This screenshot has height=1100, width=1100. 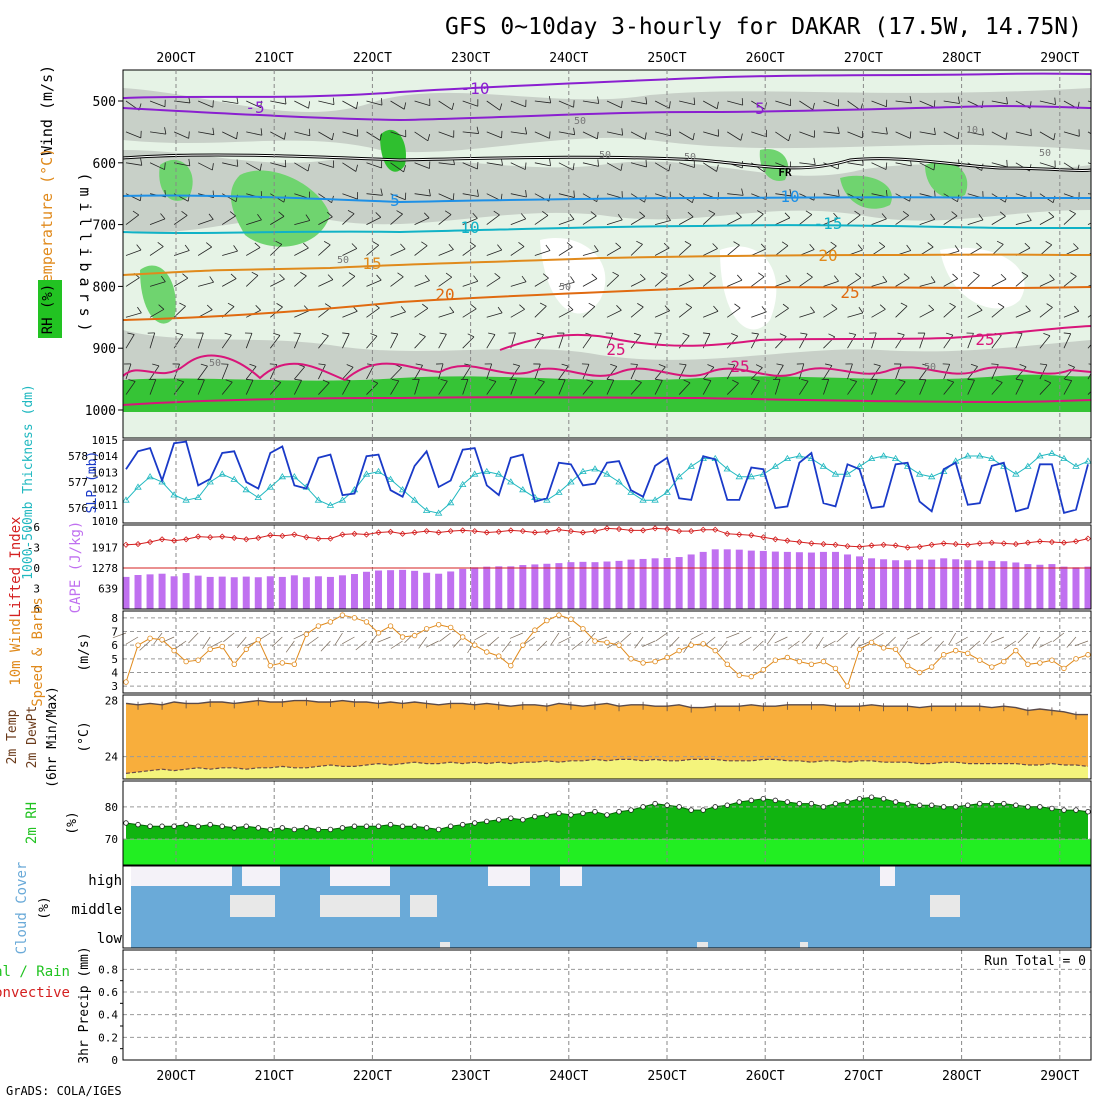 I want to click on top-tick-label: 26OCT, so click(x=765, y=58).